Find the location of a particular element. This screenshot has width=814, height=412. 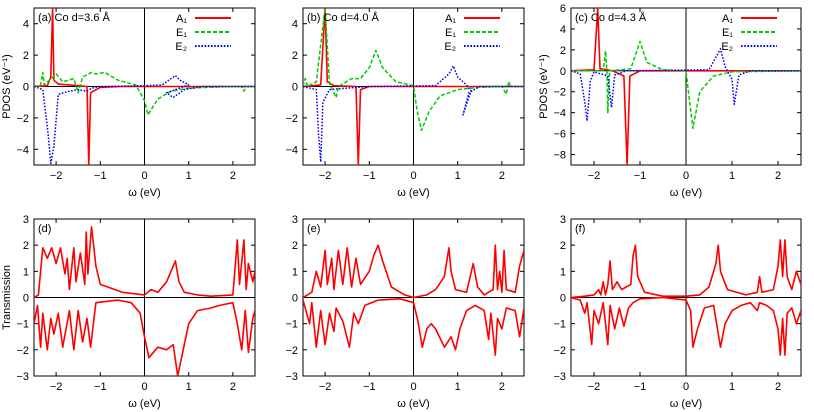

panel-label: (d) is located at coordinates (44, 229).